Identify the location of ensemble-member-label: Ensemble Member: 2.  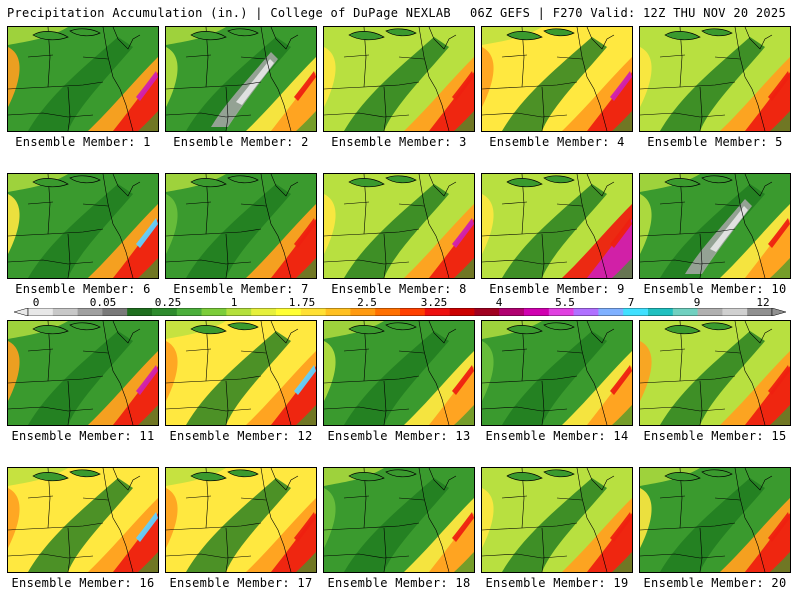
(241, 142).